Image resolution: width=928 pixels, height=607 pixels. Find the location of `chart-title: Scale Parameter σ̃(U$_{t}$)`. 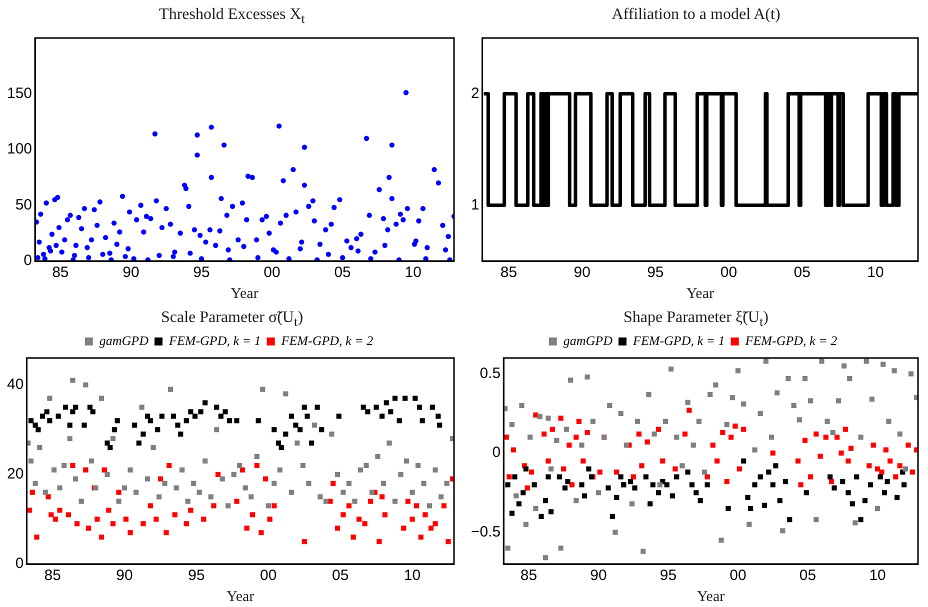

chart-title: Scale Parameter σ̃(U$_{t}$) is located at coordinates (232, 319).